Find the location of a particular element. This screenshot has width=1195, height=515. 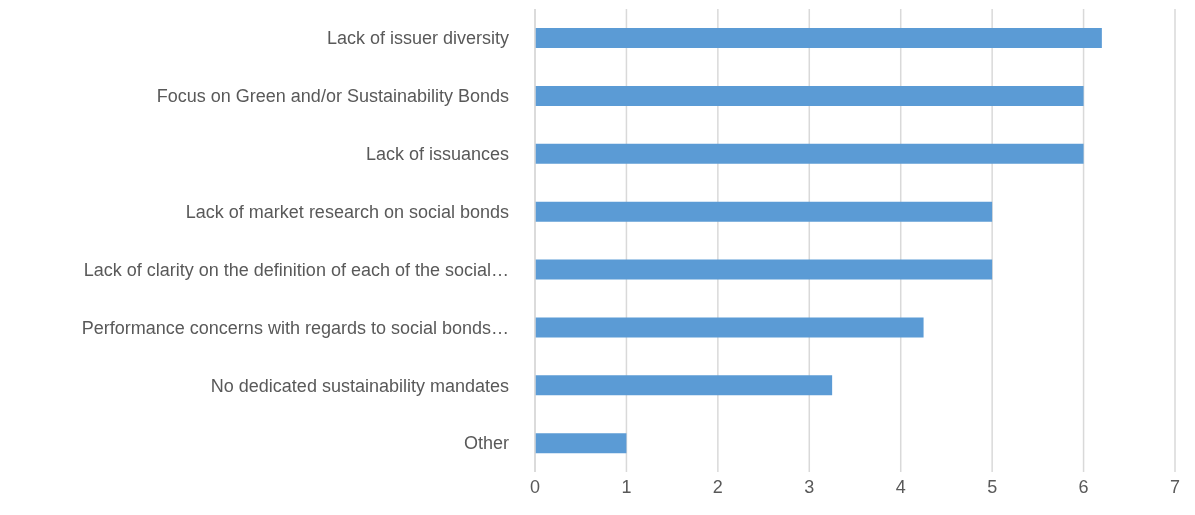

x-tick-label: 5 is located at coordinates (992, 486).